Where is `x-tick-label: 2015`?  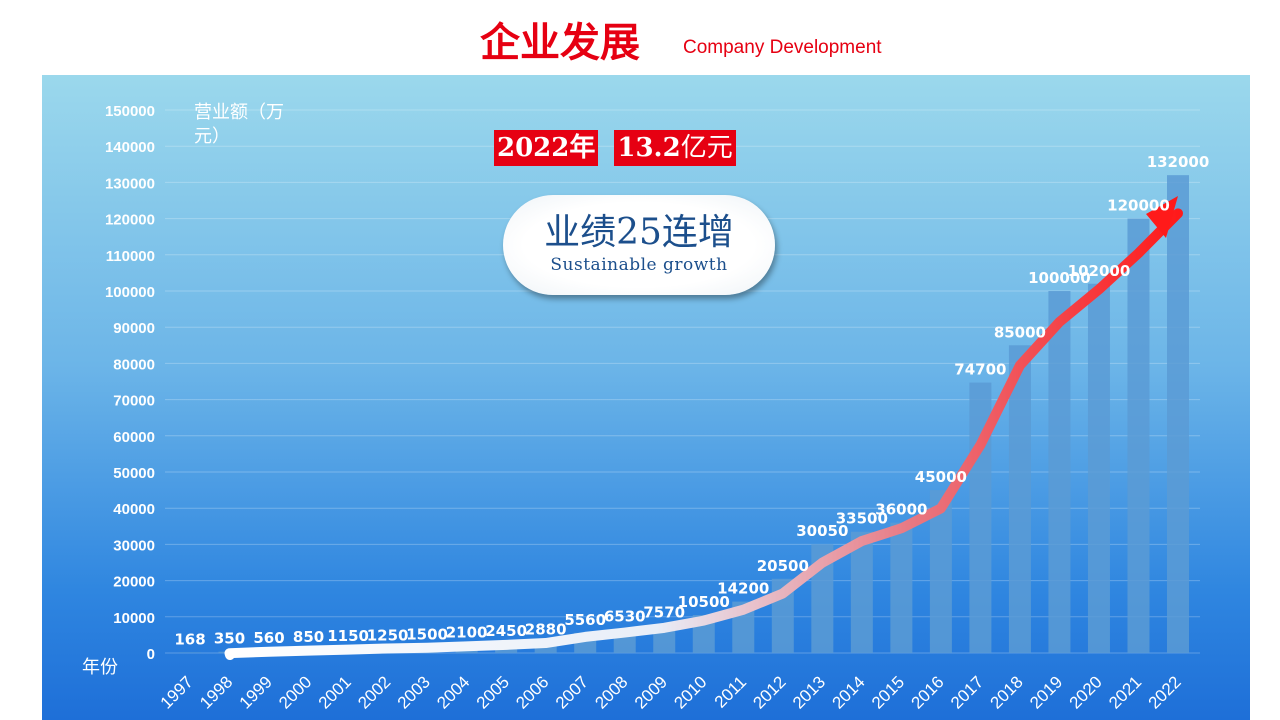
x-tick-label: 2015 is located at coordinates (888, 692).